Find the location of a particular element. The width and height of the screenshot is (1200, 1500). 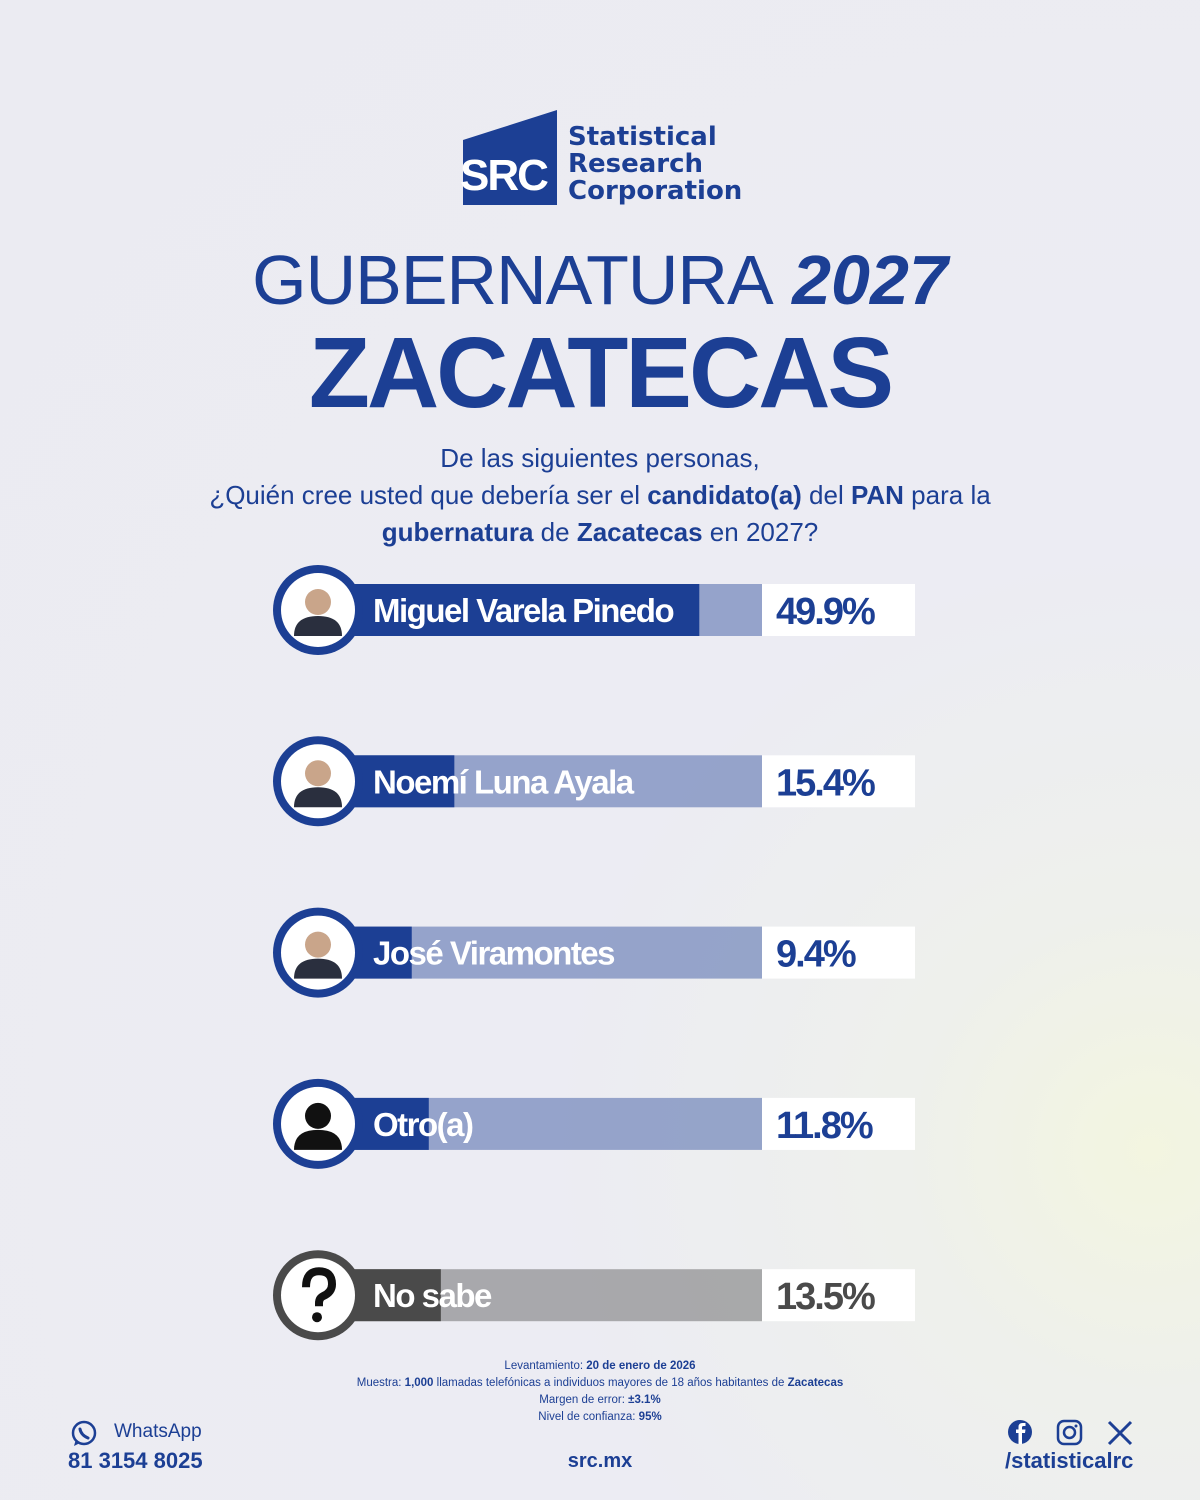

title: GUBERNATURA 2027 is located at coordinates (600, 280).